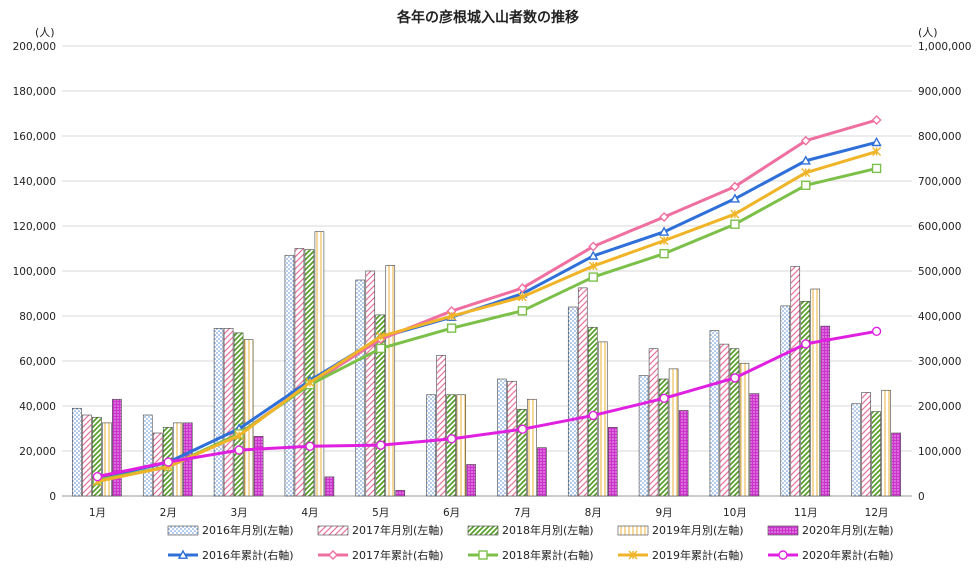 Image resolution: width=976 pixels, height=574 pixels. I want to click on x-tick-label: 6月, so click(451, 513).